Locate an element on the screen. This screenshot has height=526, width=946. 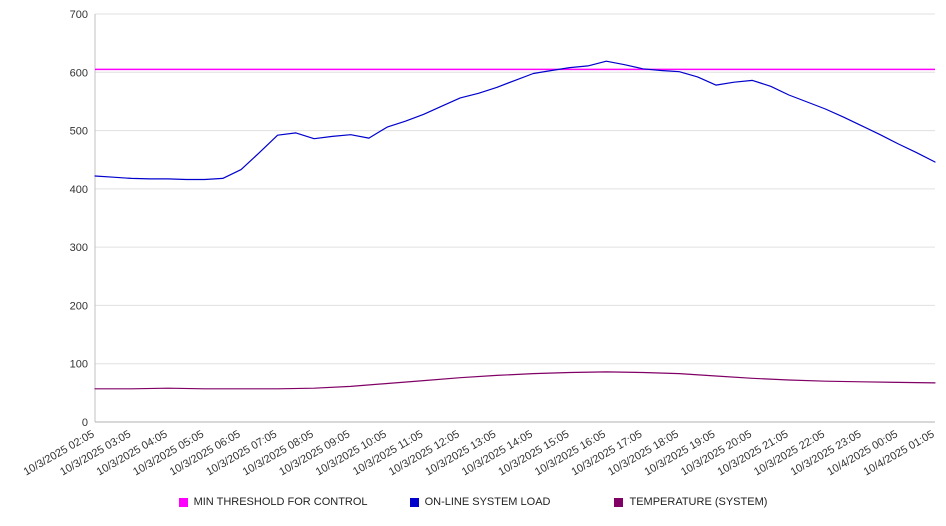
y-axis-tick-label: 500 is located at coordinates (79, 132).